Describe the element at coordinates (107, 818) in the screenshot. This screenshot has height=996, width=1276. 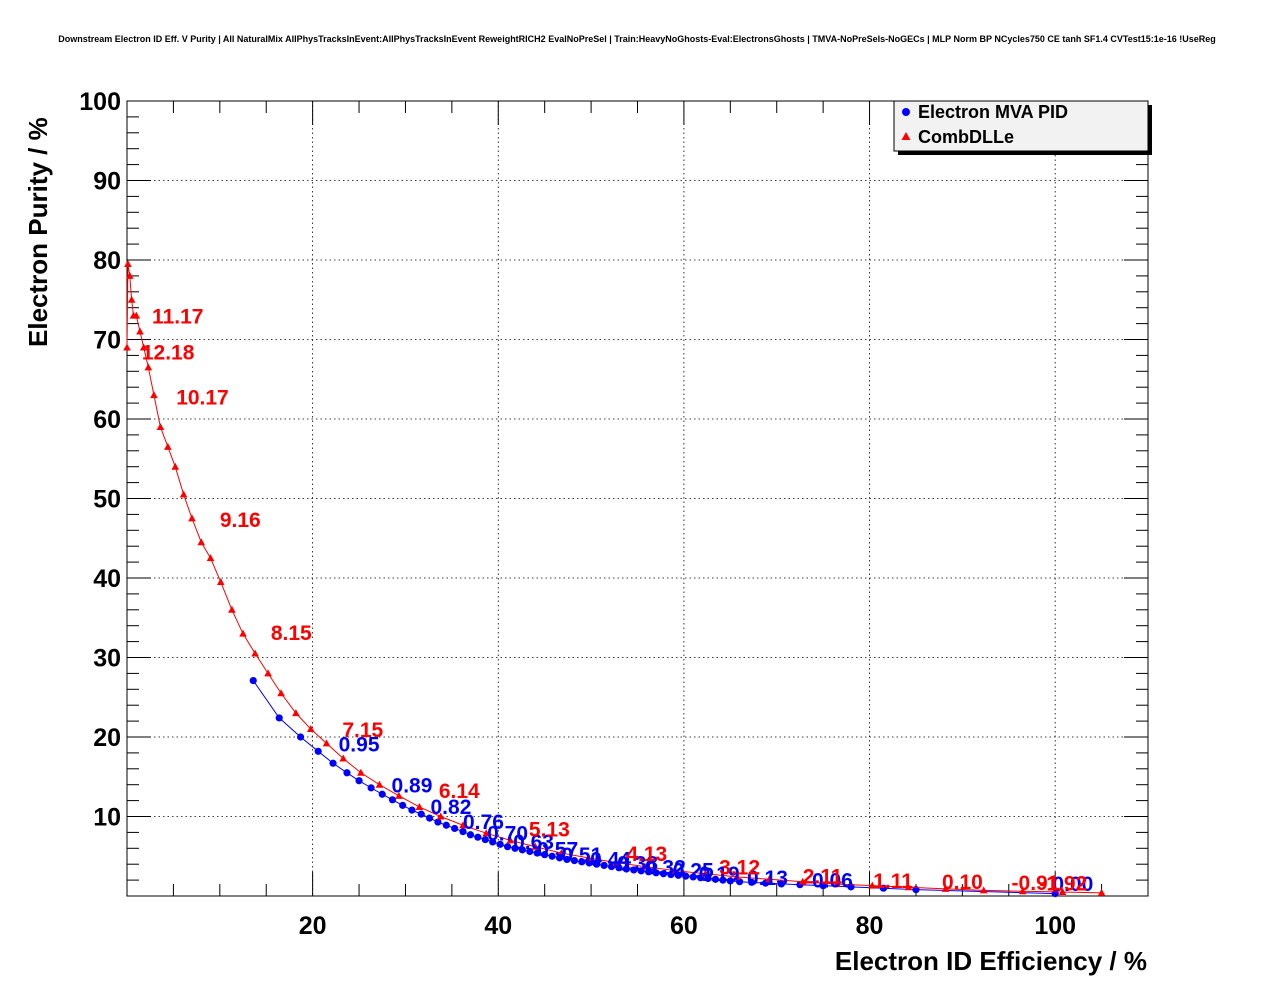
I see `y-tick-label: 10` at that location.